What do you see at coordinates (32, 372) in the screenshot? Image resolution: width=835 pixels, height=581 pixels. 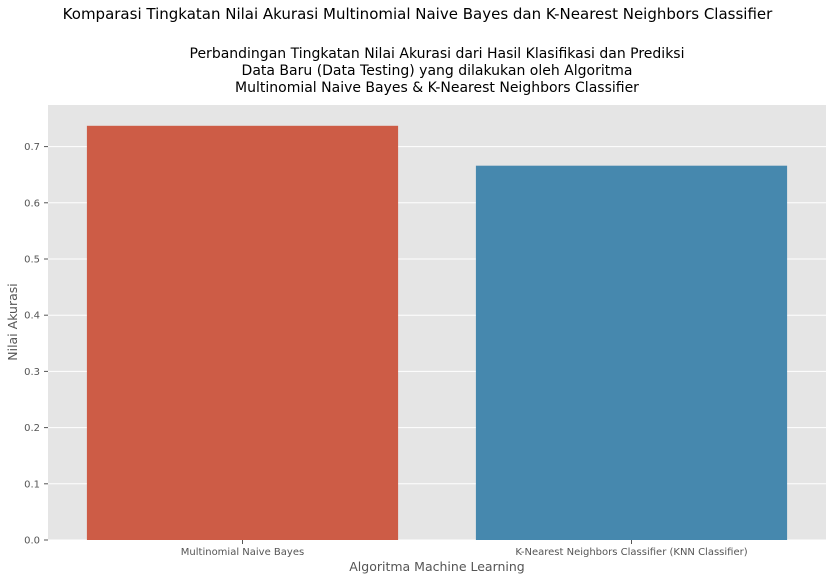 I see `y-tick-label: 0.3` at bounding box center [32, 372].